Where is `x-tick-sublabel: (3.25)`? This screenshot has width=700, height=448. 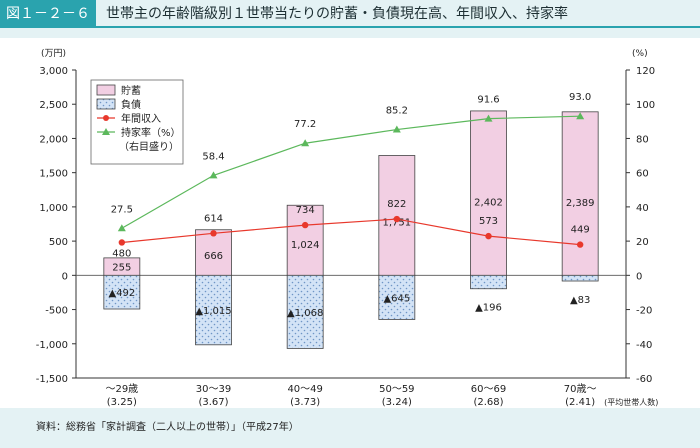
x-tick-sublabel: (3.25) is located at coordinates (122, 402).